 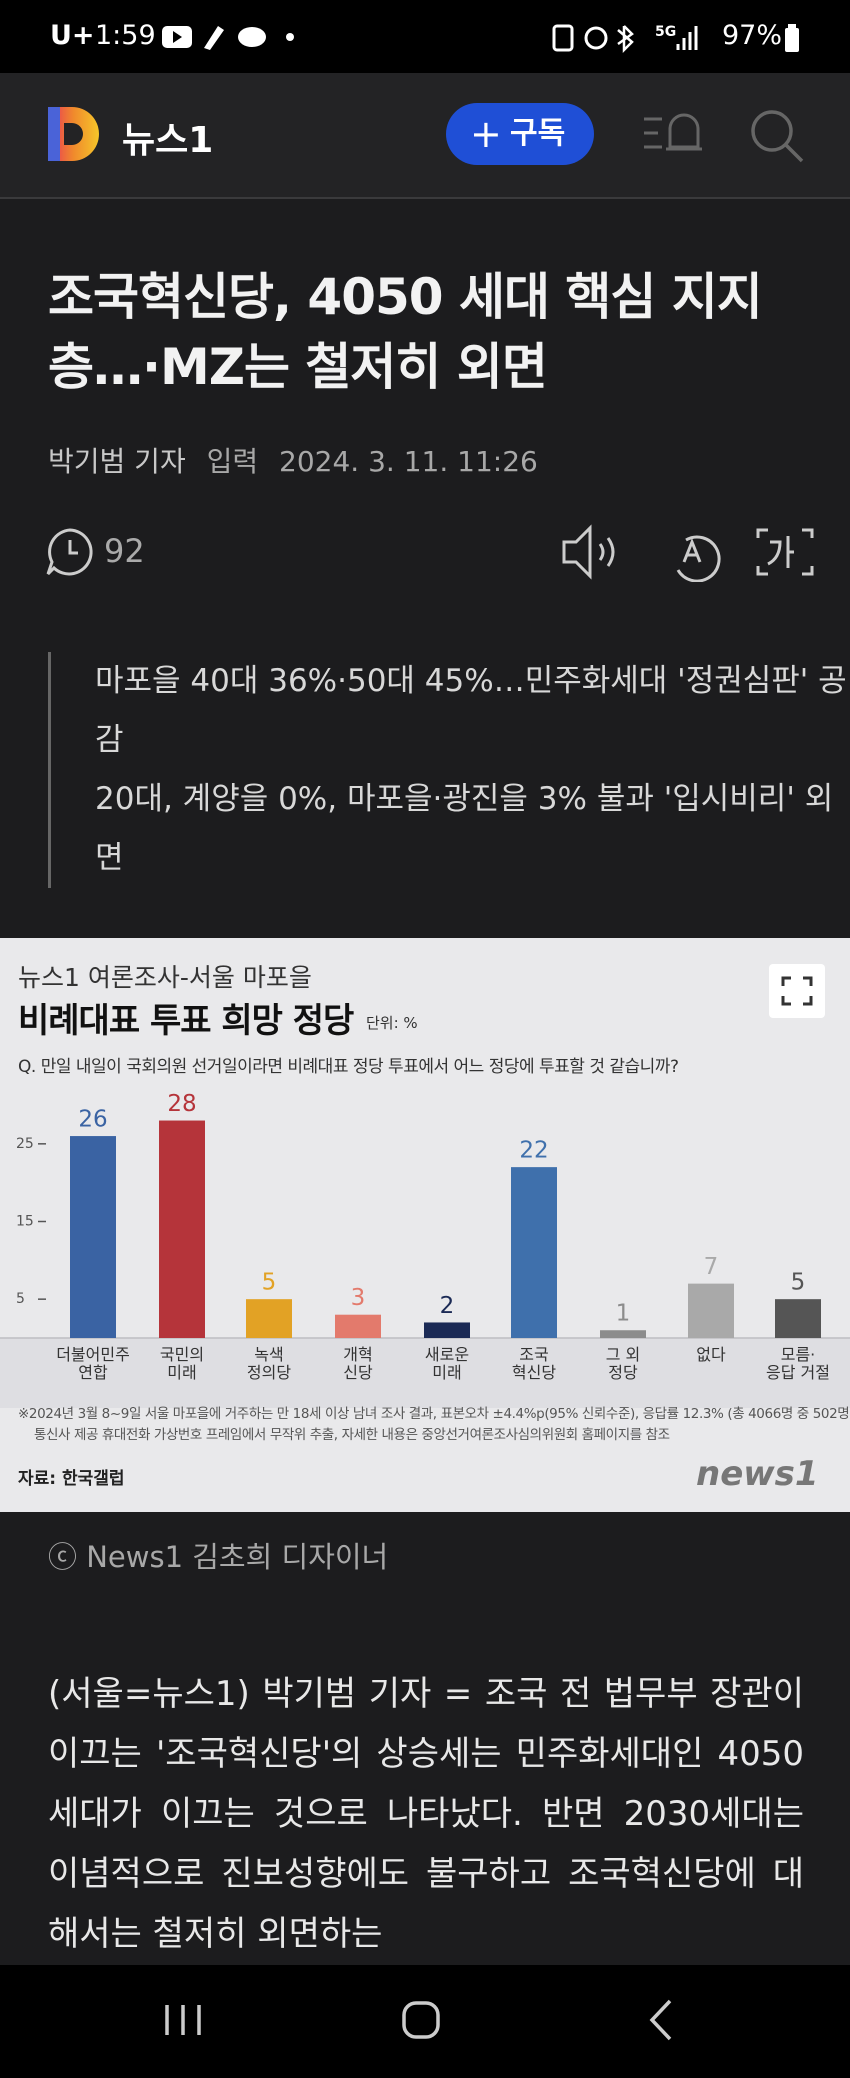 What do you see at coordinates (182, 1363) in the screenshot?
I see `x-tick-label: 국민의 미래` at bounding box center [182, 1363].